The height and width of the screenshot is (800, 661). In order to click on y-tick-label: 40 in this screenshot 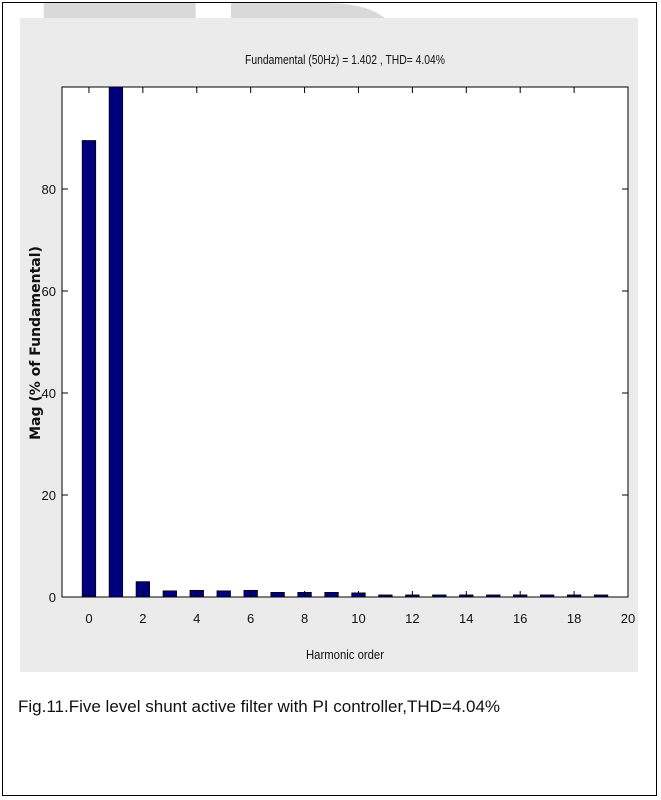, I will do `click(49, 393)`.